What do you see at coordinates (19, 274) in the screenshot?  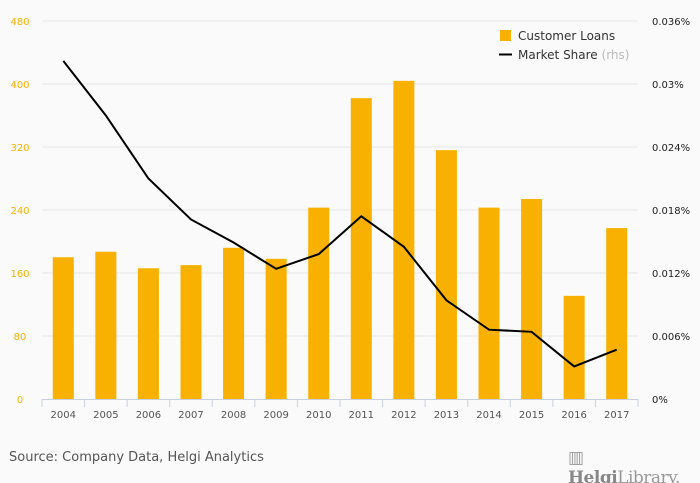 I see `left-tick-label: 160` at bounding box center [19, 274].